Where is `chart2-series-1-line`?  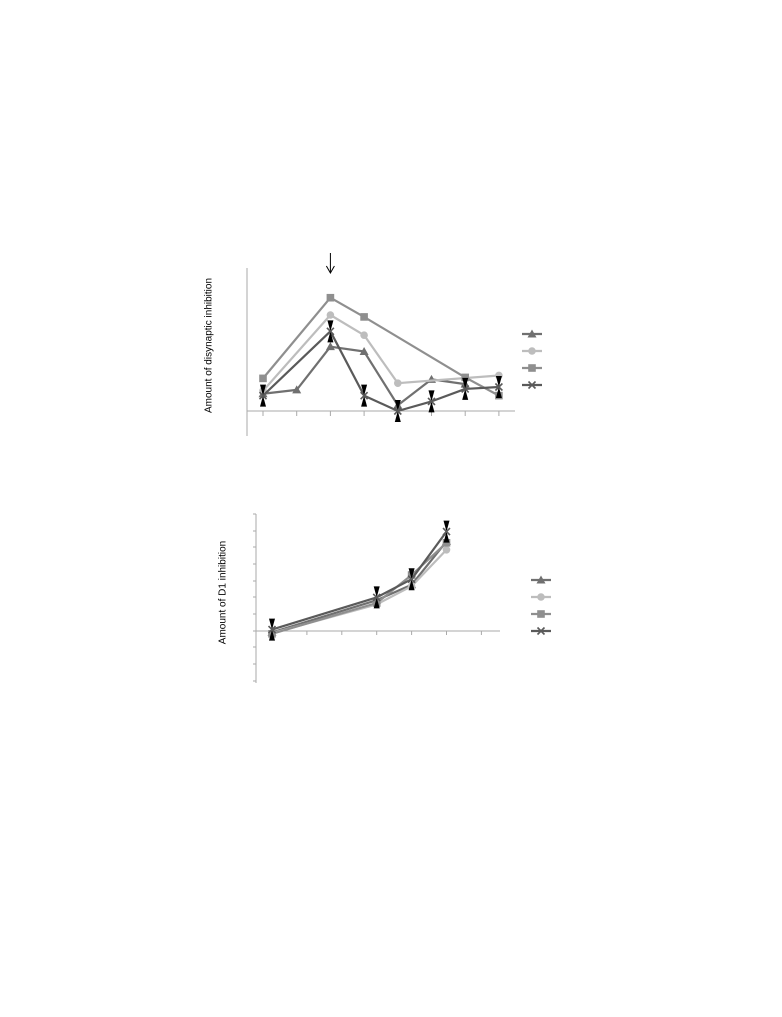
chart2-series-1-line is located at coordinates (359, 587).